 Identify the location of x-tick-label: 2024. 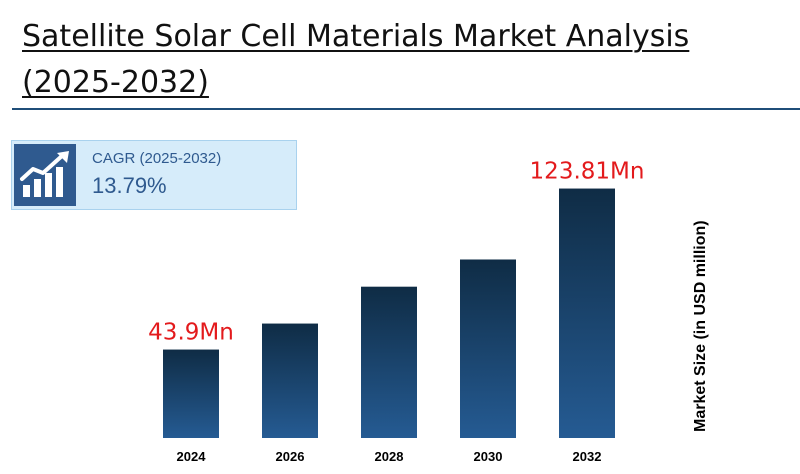
(192, 456).